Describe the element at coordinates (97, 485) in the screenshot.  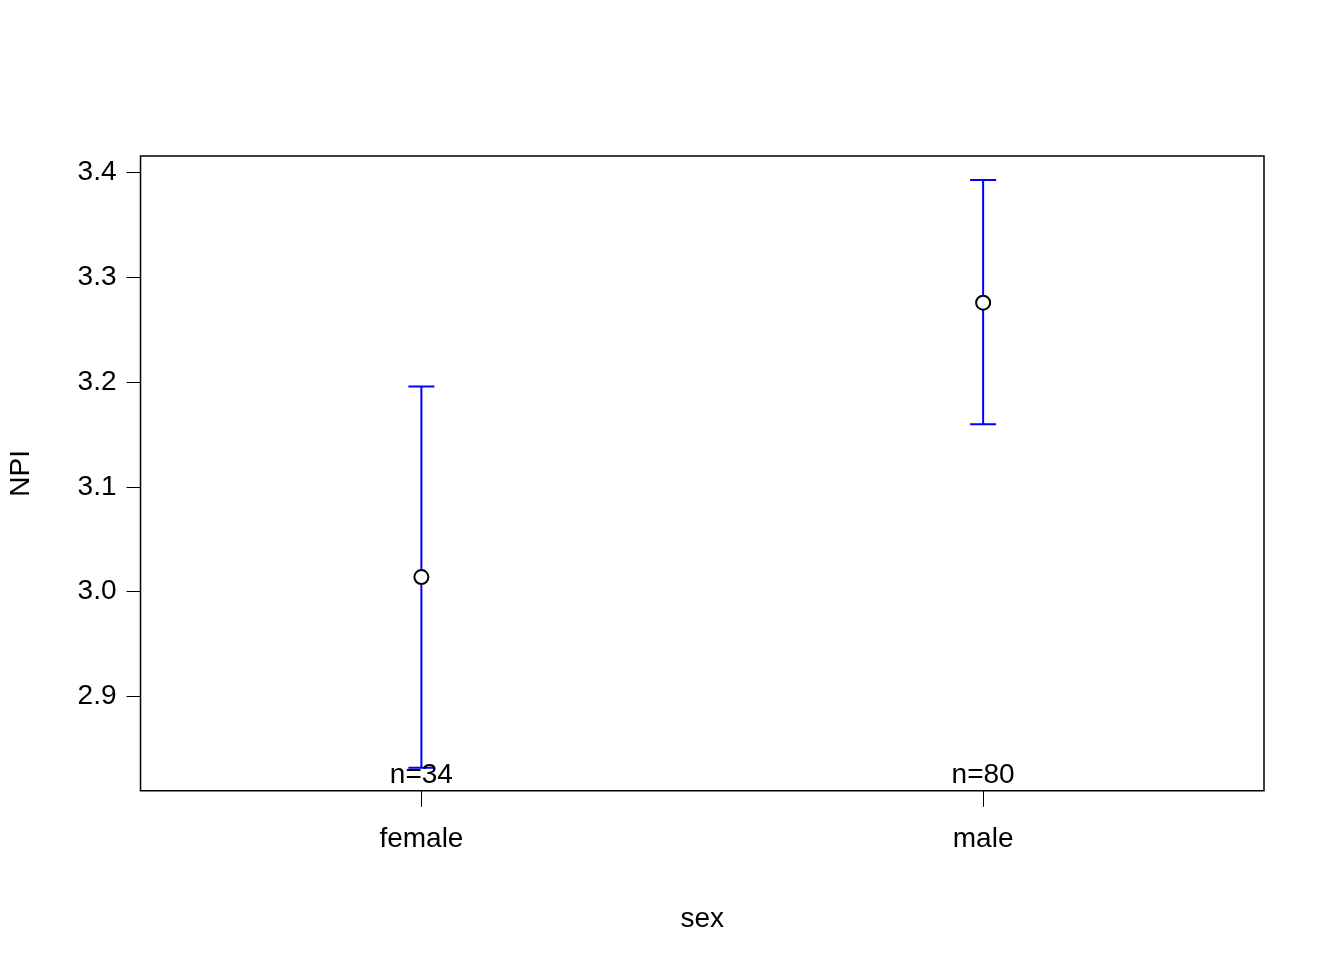
I see `y-tick-label: 3.1` at that location.